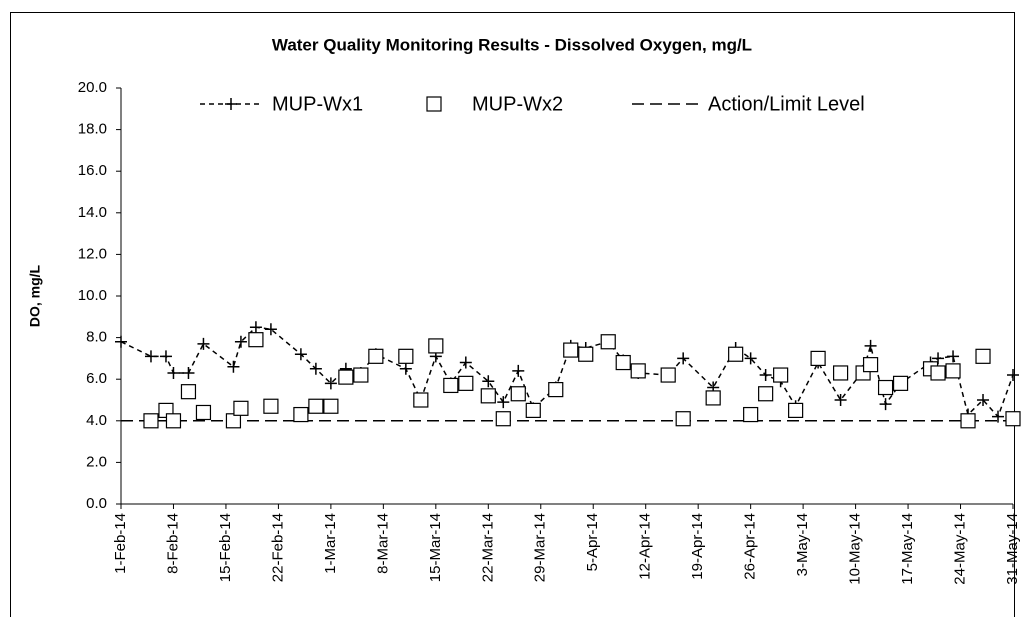 This screenshot has height=617, width=1025. What do you see at coordinates (92, 87) in the screenshot?
I see `y-tick-label: 20.0` at bounding box center [92, 87].